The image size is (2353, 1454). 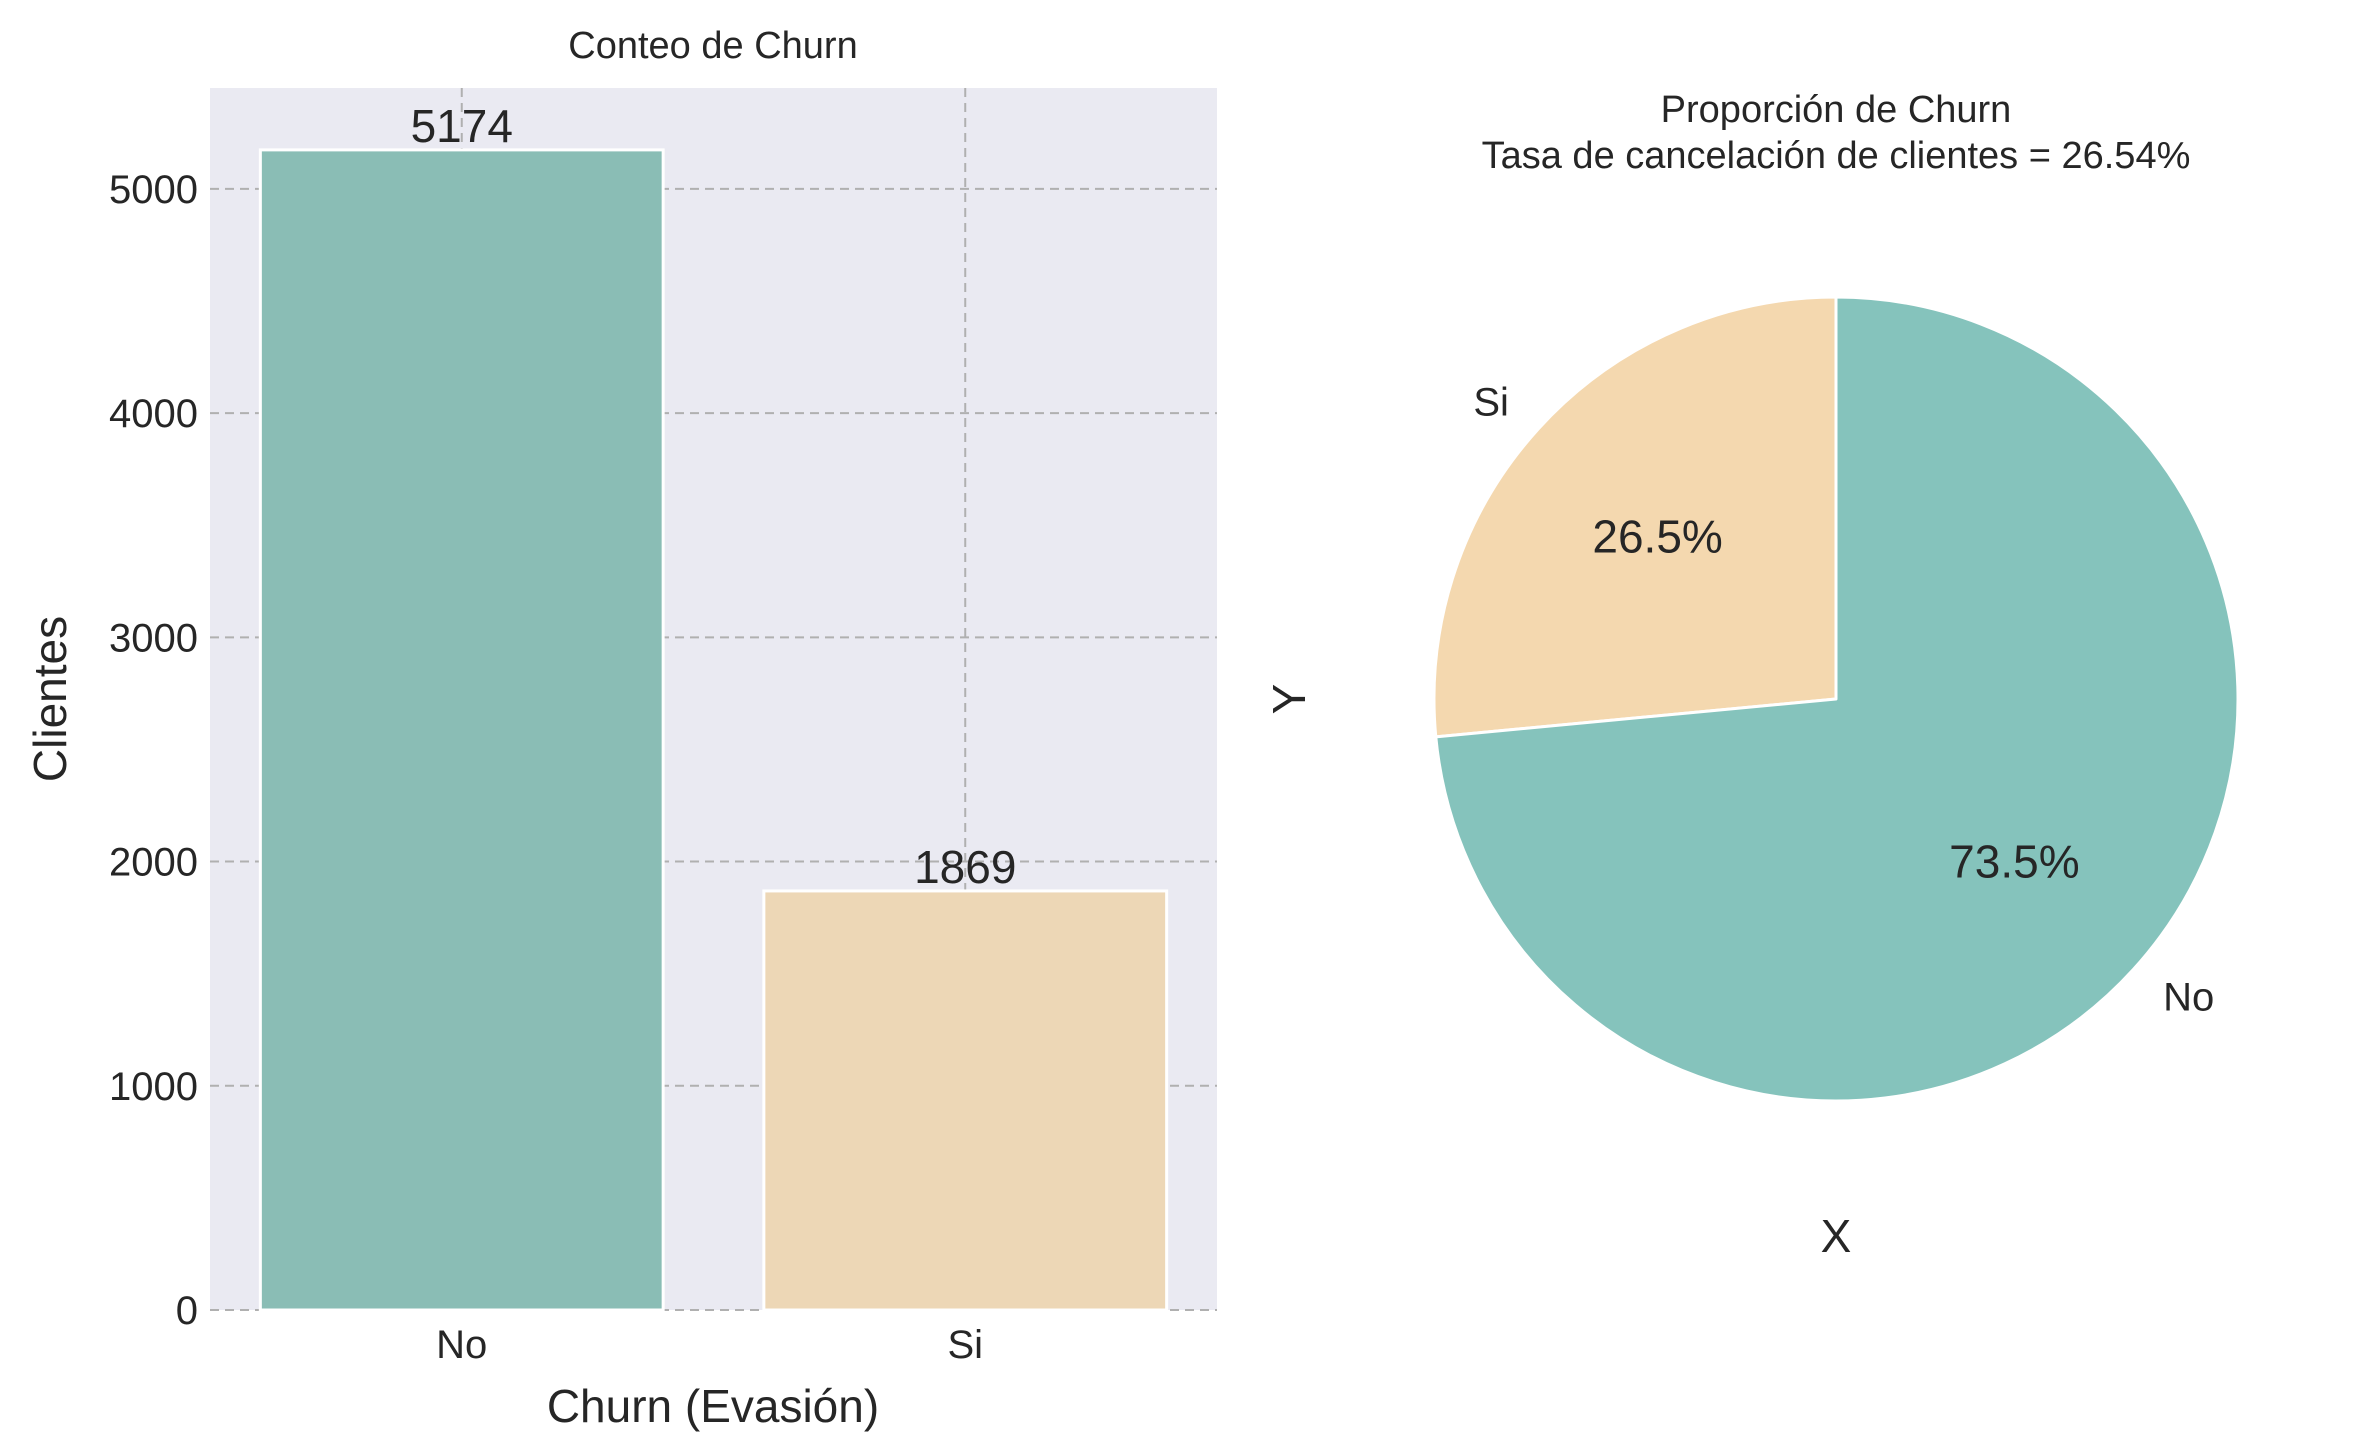 I want to click on pie-slice-label: Si, so click(x=1491, y=402).